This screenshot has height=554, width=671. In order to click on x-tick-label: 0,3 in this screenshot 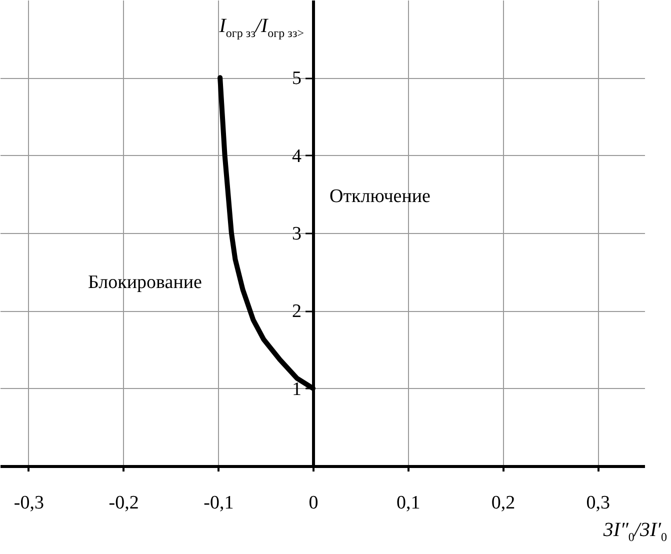, I will do `click(598, 503)`.